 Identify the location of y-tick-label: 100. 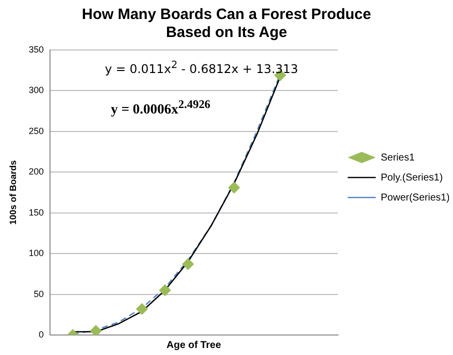
(36, 253).